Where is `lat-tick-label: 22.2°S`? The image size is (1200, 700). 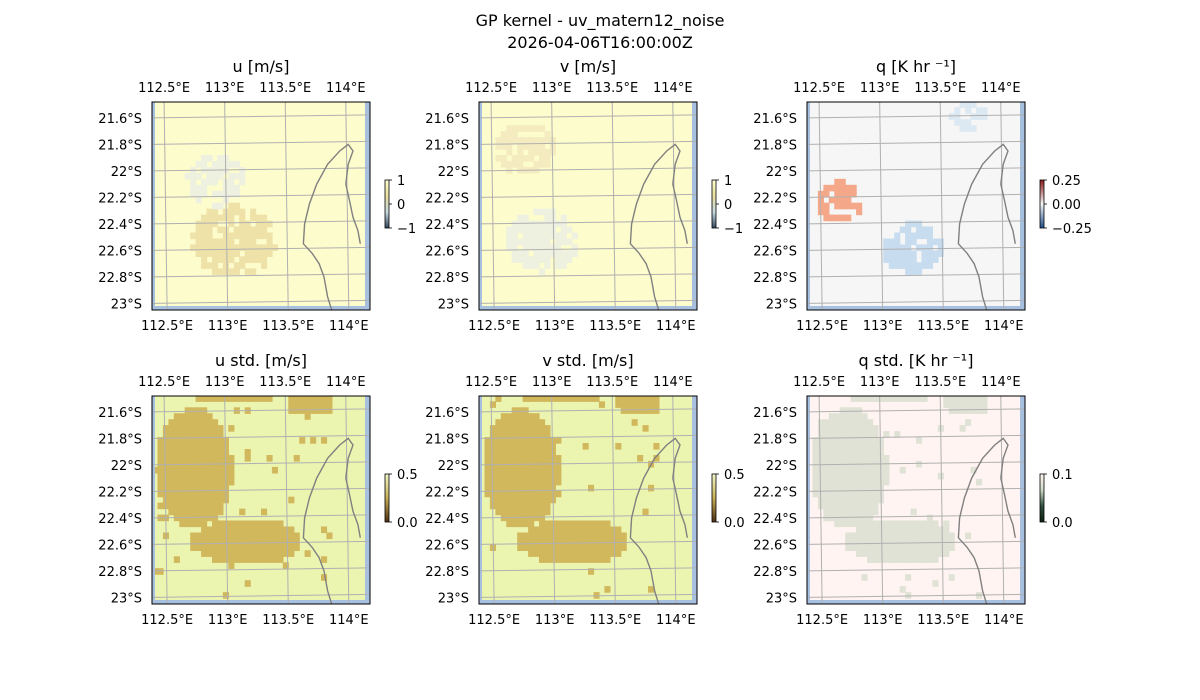 lat-tick-label: 22.2°S is located at coordinates (120, 492).